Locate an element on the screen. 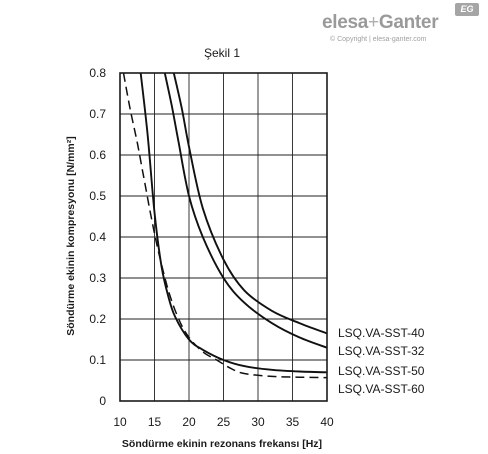 This screenshot has height=454, width=488. brand-name-left: elesa is located at coordinates (345, 22).